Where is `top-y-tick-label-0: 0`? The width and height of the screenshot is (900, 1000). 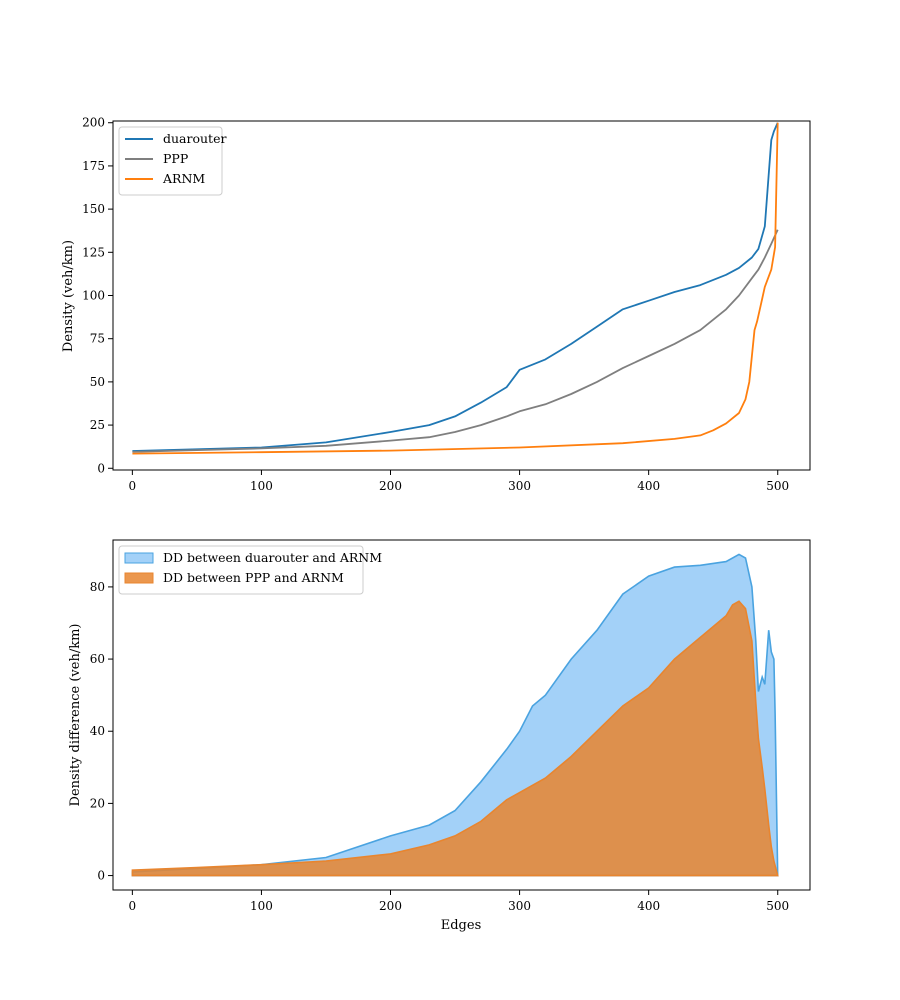
top-y-tick-label-0: 0 is located at coordinates (101, 468).